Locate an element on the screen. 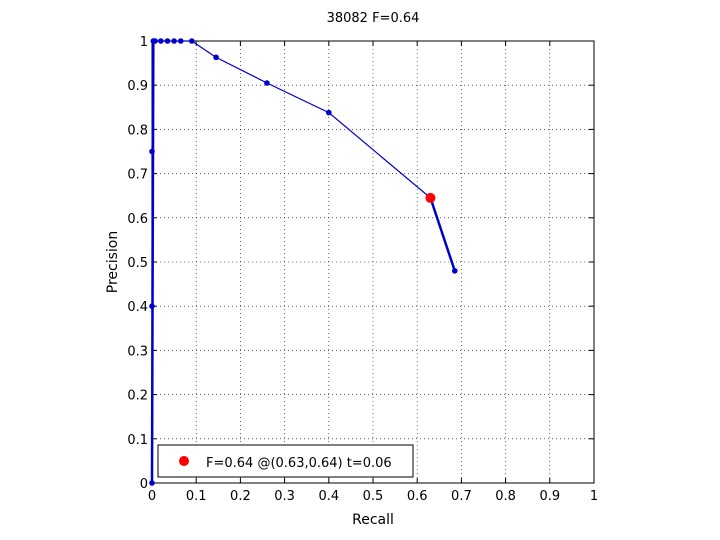 Image resolution: width=720 pixels, height=540 pixels. legend-box is located at coordinates (285, 461).